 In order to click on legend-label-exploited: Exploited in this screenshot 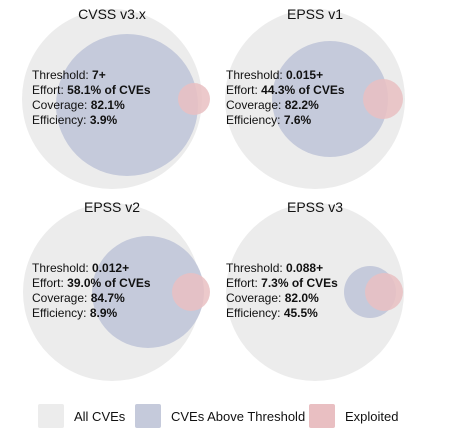, I will do `click(372, 416)`.